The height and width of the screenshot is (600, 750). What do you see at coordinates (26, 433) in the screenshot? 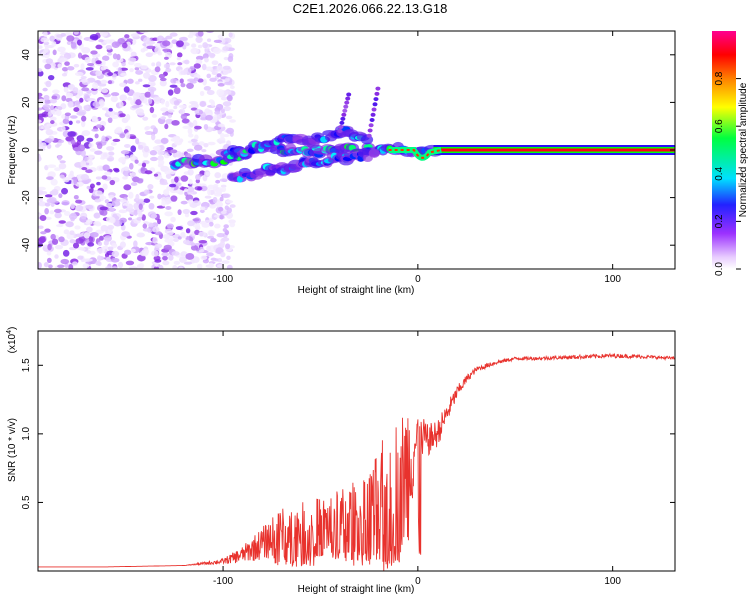
I see `snr-ytick-label: 1.0` at bounding box center [26, 433].